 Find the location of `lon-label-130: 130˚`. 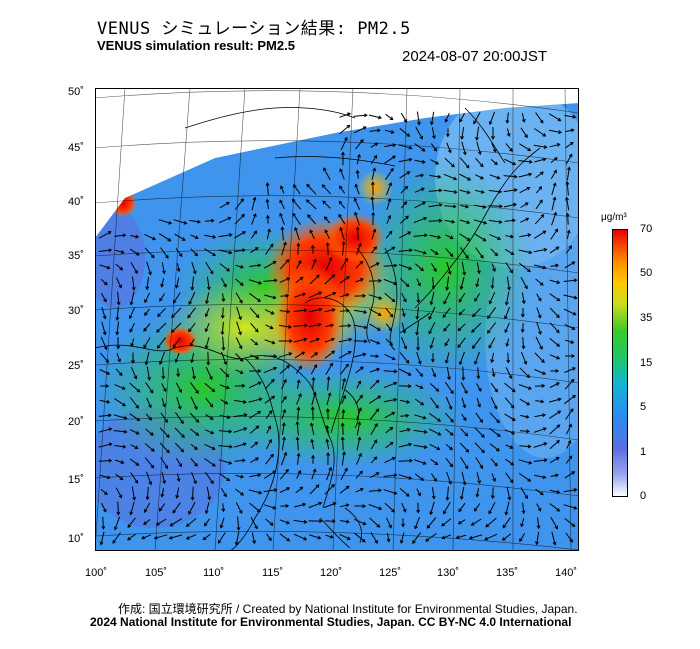

lon-label-130: 130˚ is located at coordinates (448, 573).